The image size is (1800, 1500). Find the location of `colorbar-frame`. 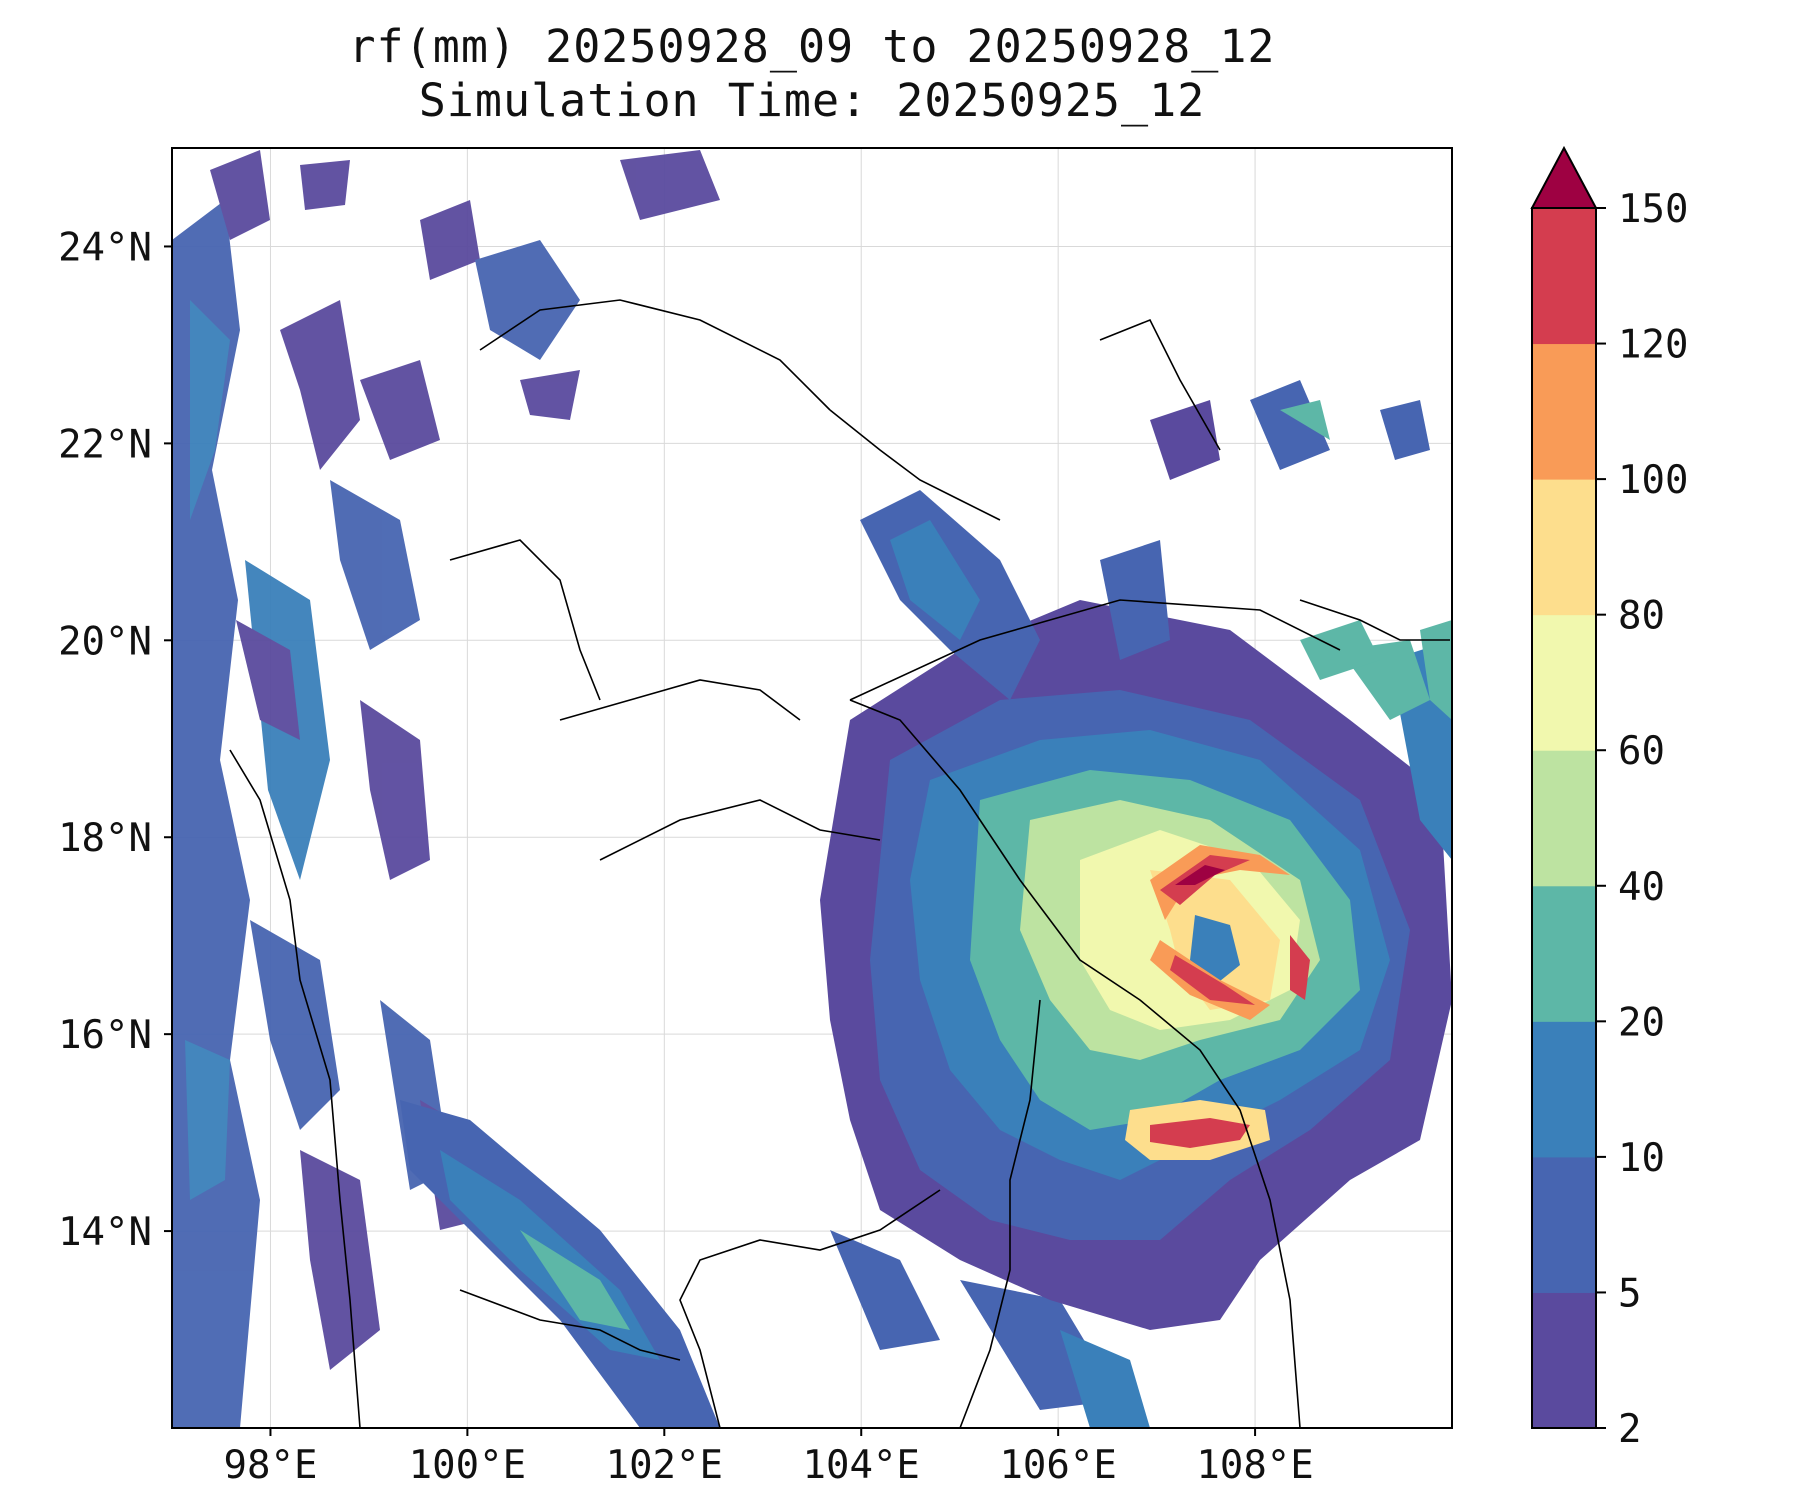

colorbar-frame is located at coordinates (1564, 818).